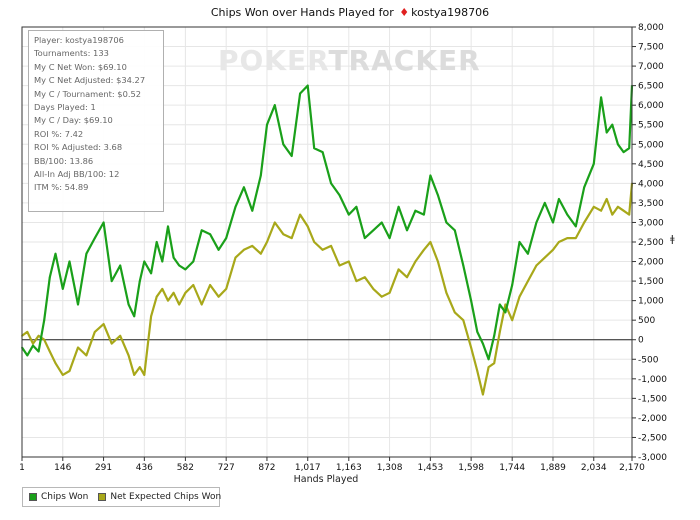 The height and width of the screenshot is (520, 700). What do you see at coordinates (144, 468) in the screenshot?
I see `x-tick-label: 436` at bounding box center [144, 468].